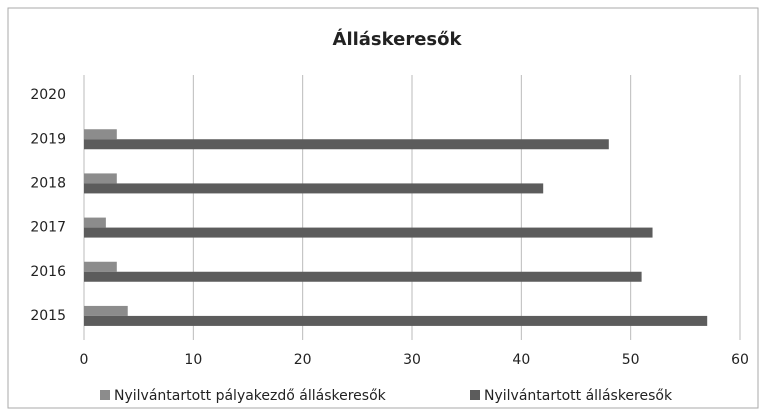 The image size is (766, 416). What do you see at coordinates (48, 272) in the screenshot?
I see `y-tick-label: 2016` at bounding box center [48, 272].